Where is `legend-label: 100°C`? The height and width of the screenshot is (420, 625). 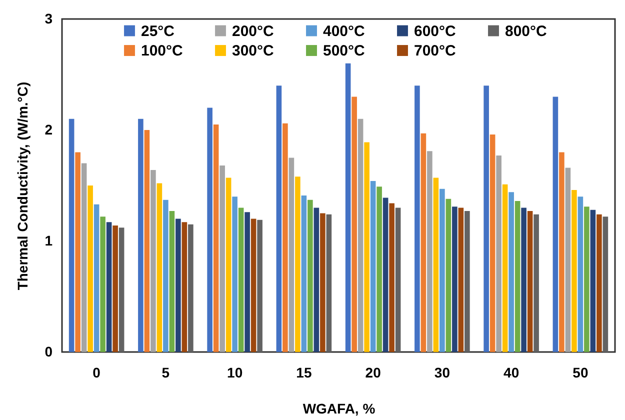
legend-label: 100°C is located at coordinates (162, 51).